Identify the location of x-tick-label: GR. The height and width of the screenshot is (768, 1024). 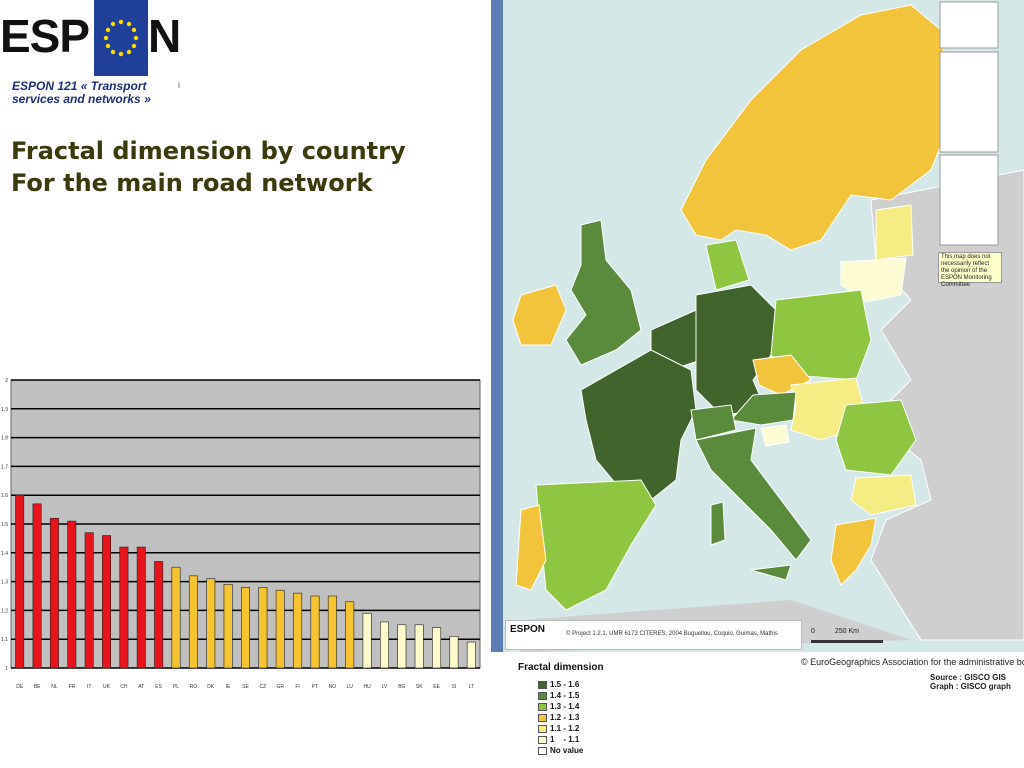
(280, 687).